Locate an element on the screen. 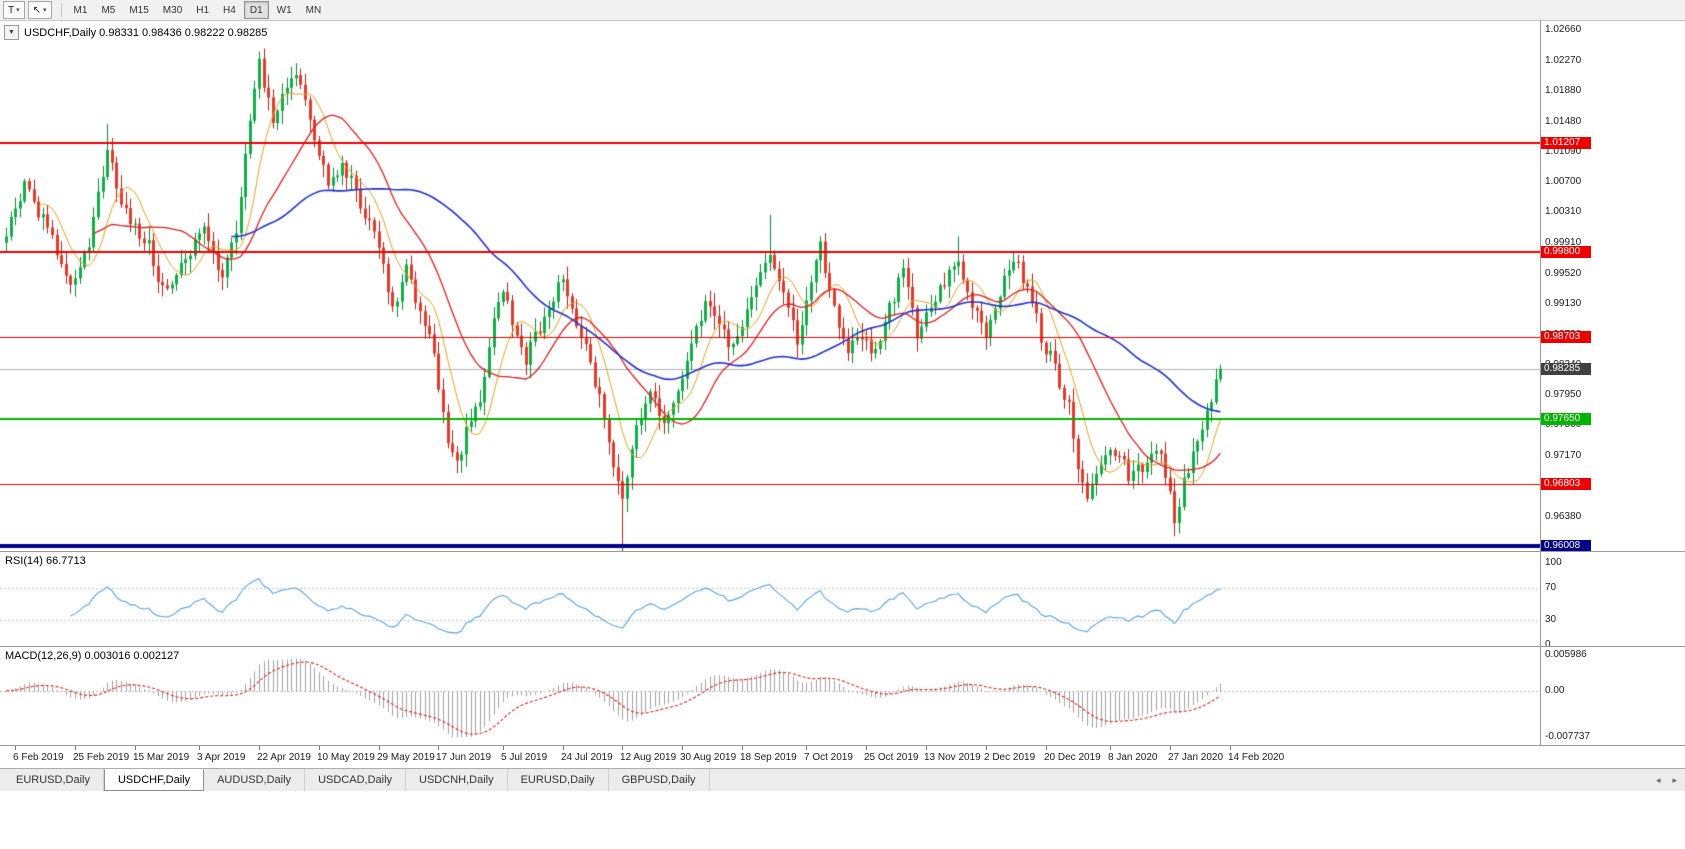 This screenshot has height=849, width=1685. timeframe-w1-button: W1 is located at coordinates (284, 10).